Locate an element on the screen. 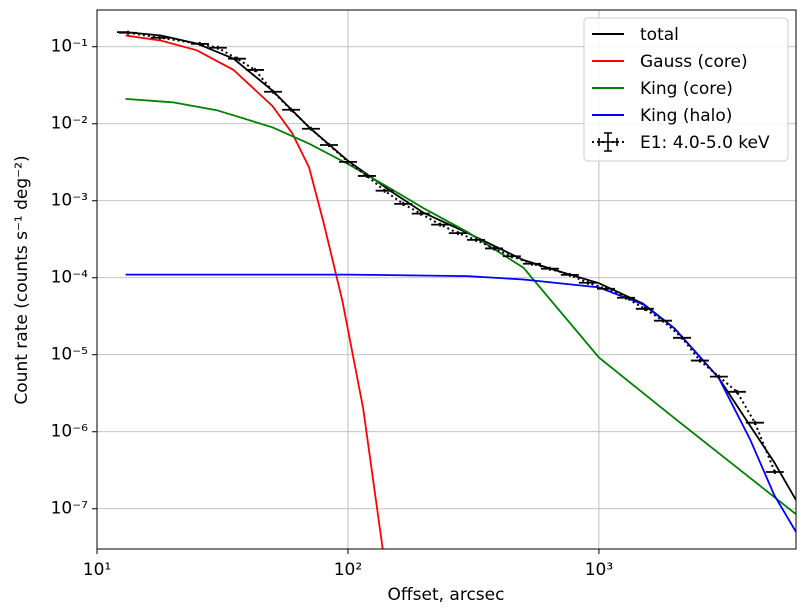  y-tick-label: 10⁻³ is located at coordinates (69, 201).